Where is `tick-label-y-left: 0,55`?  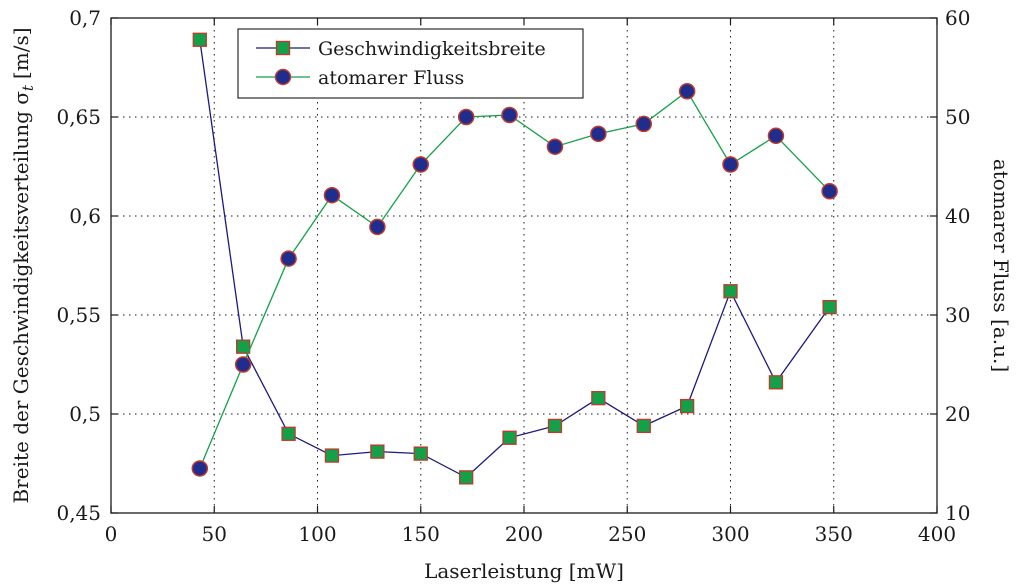 tick-label-y-left: 0,55 is located at coordinates (78, 315).